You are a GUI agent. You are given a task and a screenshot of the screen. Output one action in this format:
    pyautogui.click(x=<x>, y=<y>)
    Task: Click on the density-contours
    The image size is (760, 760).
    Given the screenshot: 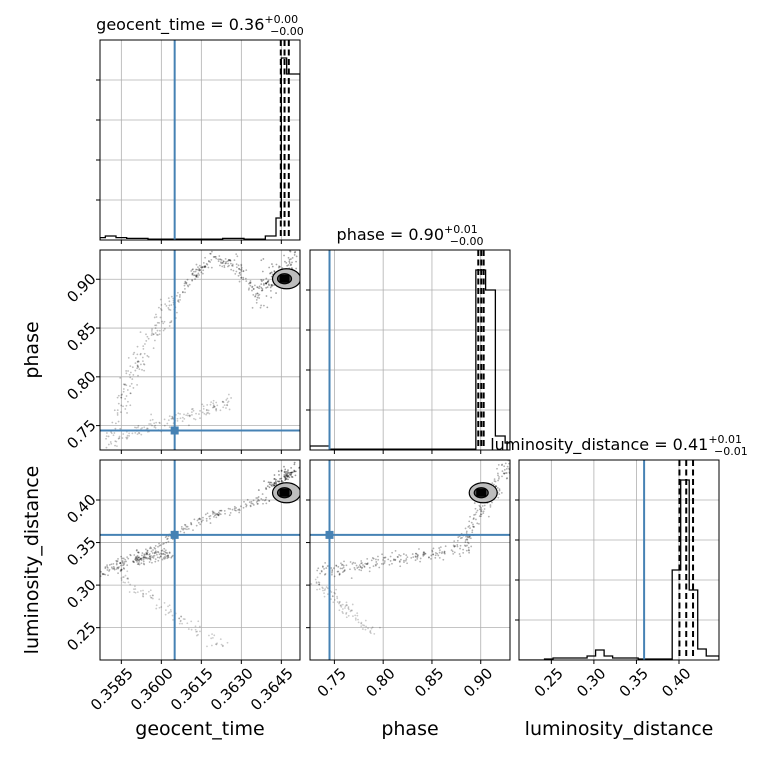 What is the action you would take?
    pyautogui.click(x=483, y=493)
    